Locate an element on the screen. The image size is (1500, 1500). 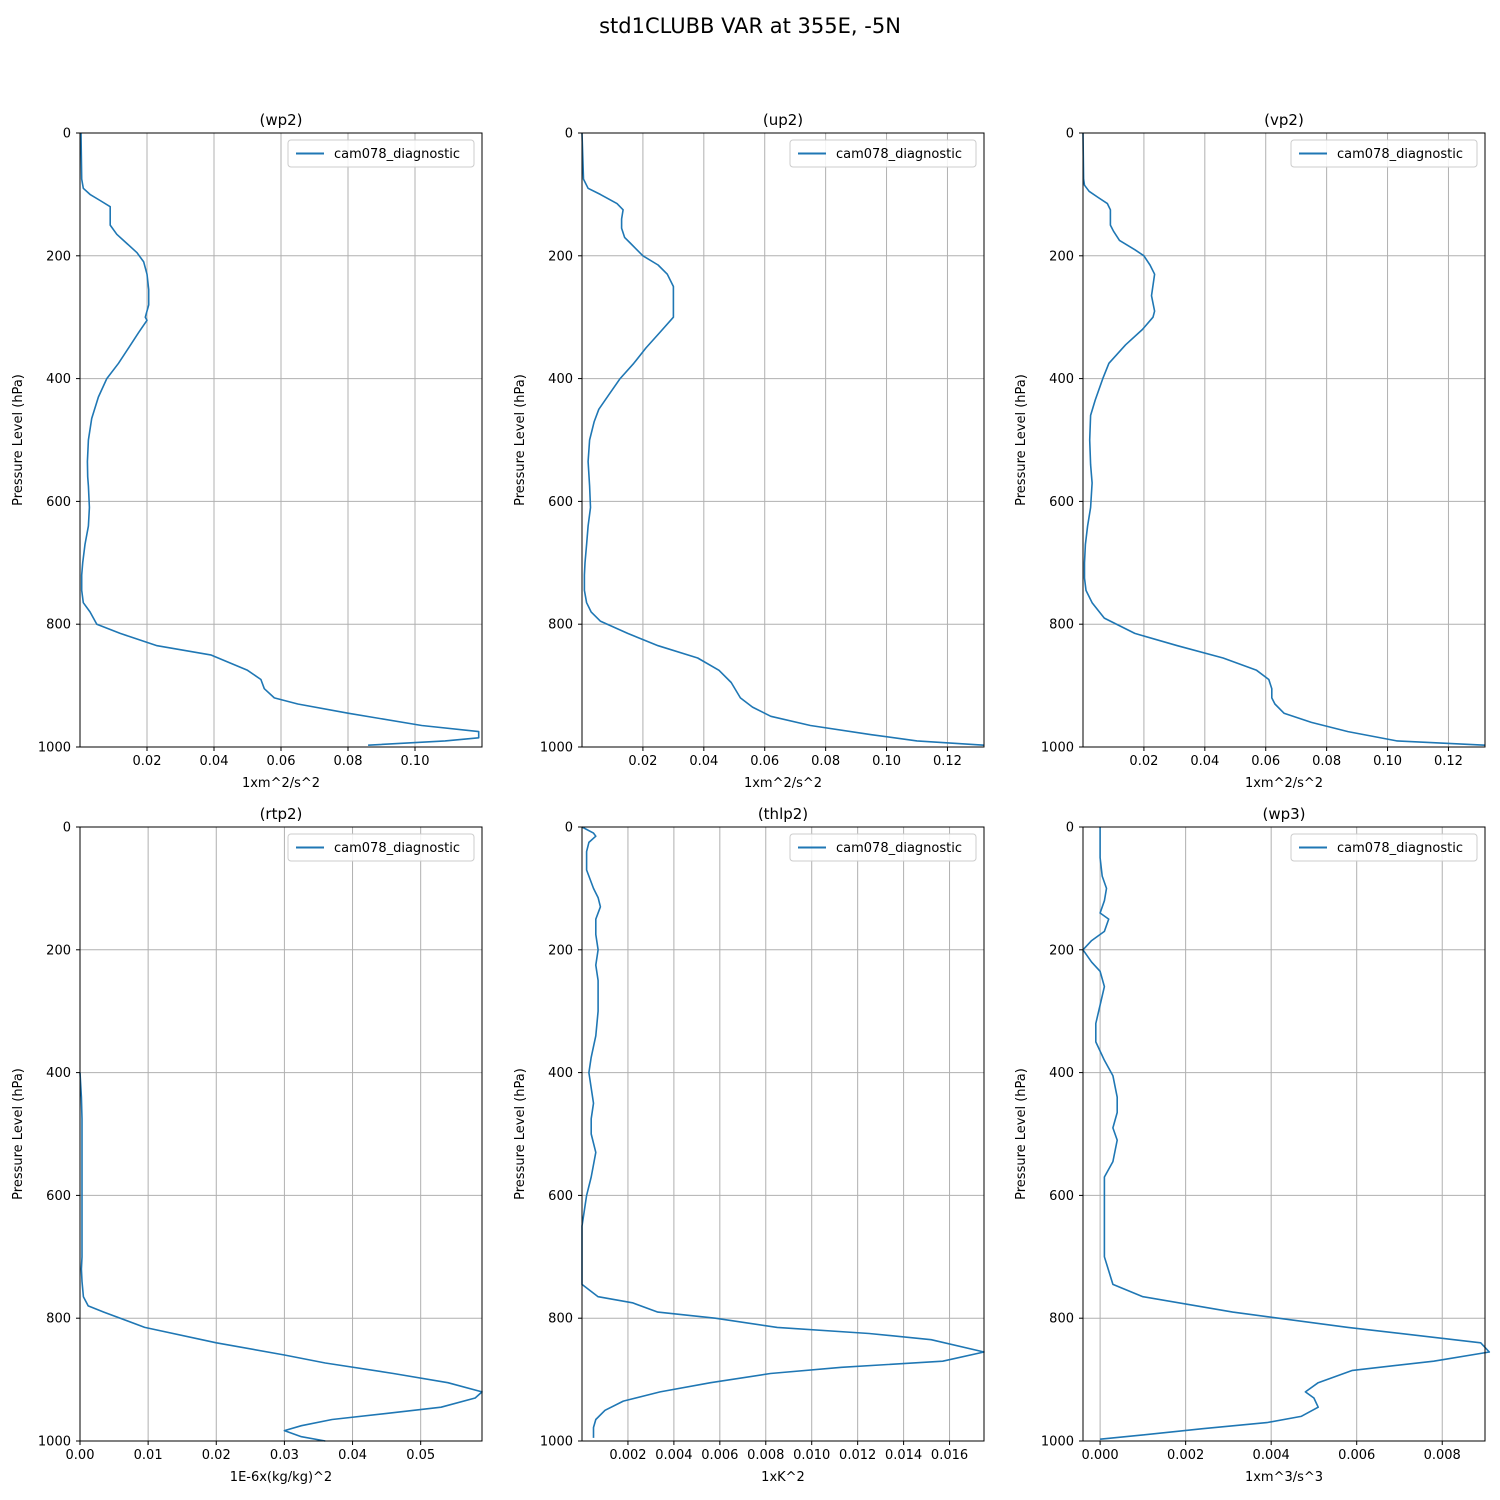
x-tick-label: 0.012 is located at coordinates (857, 1455).